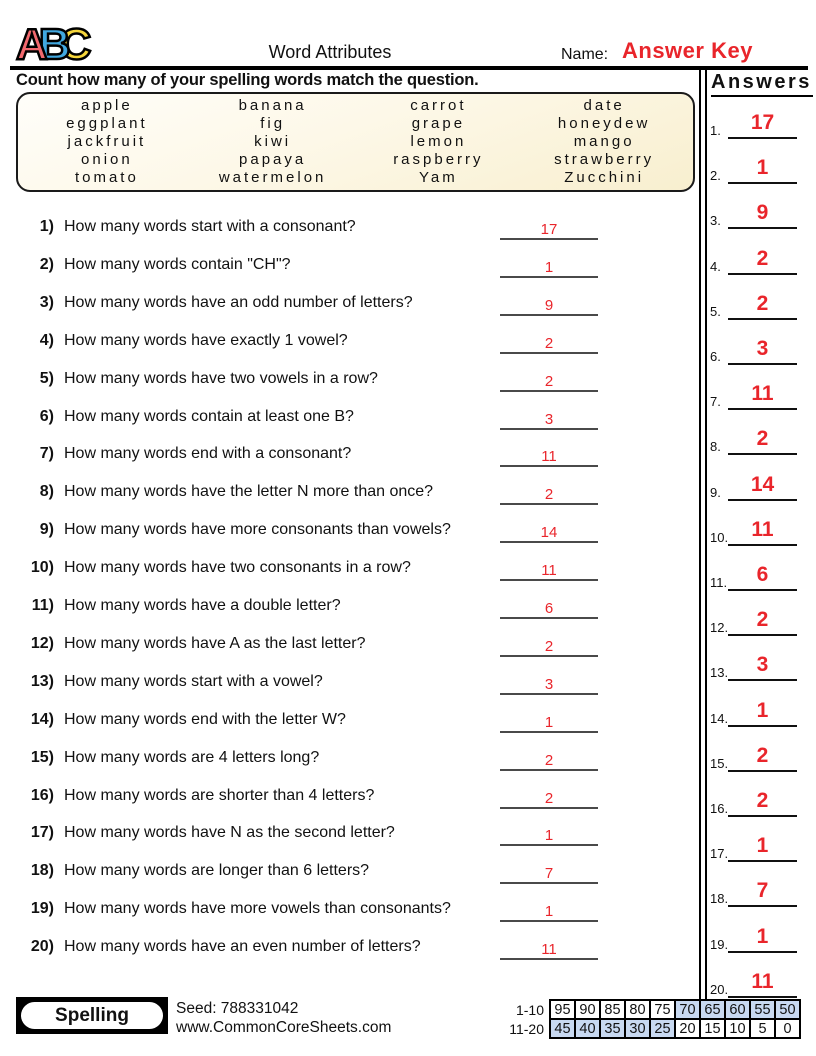  What do you see at coordinates (46, 302) in the screenshot?
I see `question-number: 3)` at bounding box center [46, 302].